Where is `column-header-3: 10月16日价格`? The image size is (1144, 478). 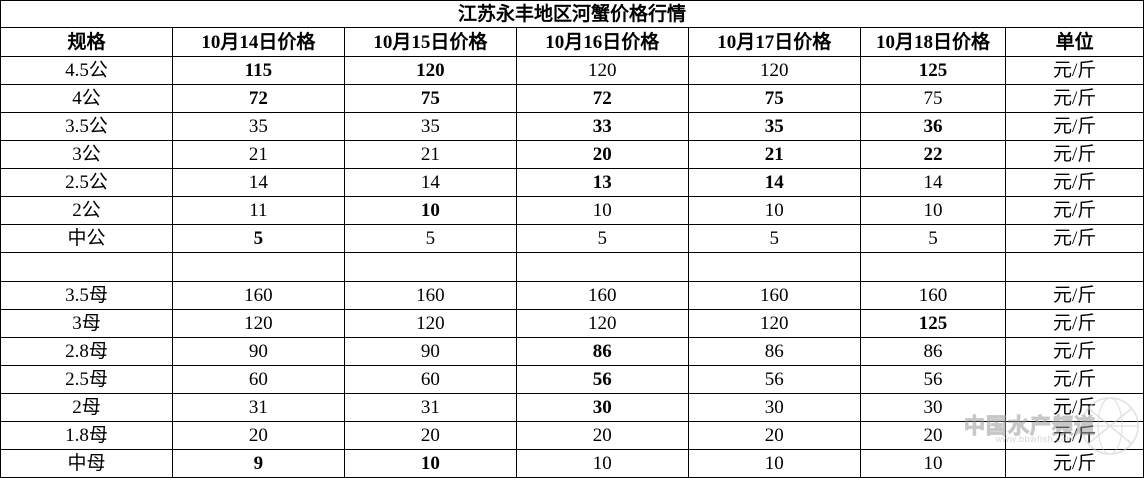
column-header-3: 10月16日价格 is located at coordinates (602, 42).